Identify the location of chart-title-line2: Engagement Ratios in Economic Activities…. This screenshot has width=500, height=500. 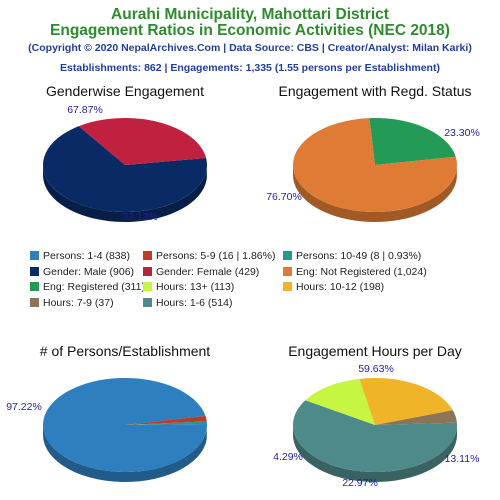
(250, 30).